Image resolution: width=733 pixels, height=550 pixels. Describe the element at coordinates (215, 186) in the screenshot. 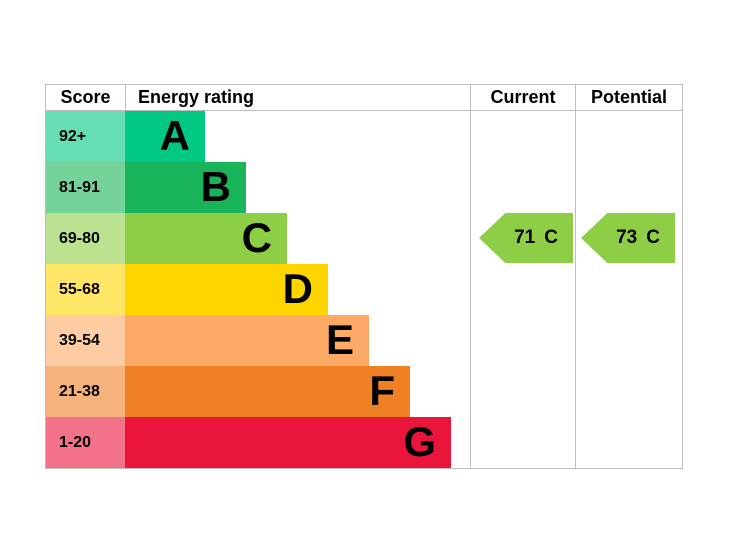

I see `band-letter: B` at that location.